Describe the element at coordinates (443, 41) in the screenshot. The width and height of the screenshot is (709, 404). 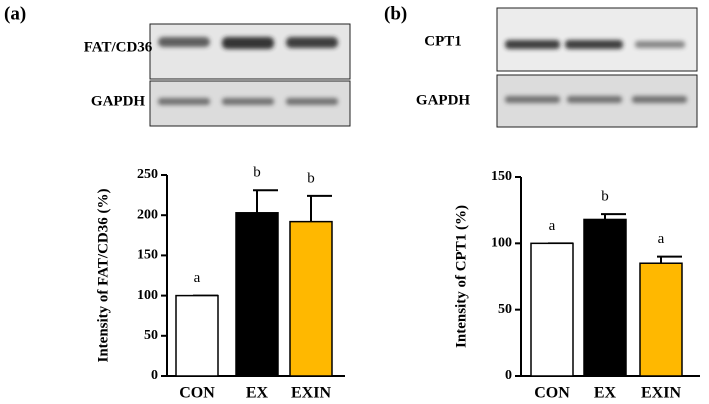
I see `blot-label: CPT1` at that location.